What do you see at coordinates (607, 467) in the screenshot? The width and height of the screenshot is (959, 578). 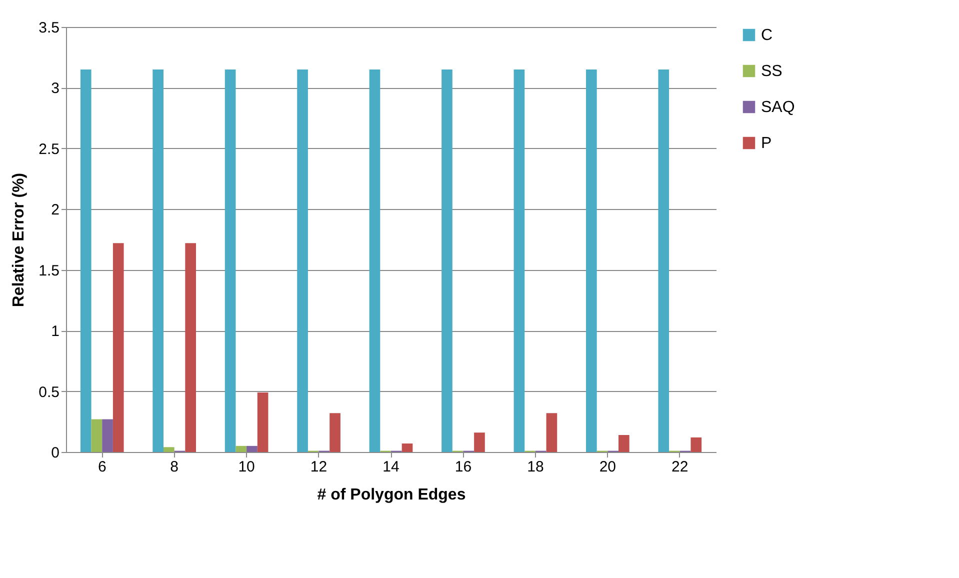 I see `x-tick-label: 20` at bounding box center [607, 467].